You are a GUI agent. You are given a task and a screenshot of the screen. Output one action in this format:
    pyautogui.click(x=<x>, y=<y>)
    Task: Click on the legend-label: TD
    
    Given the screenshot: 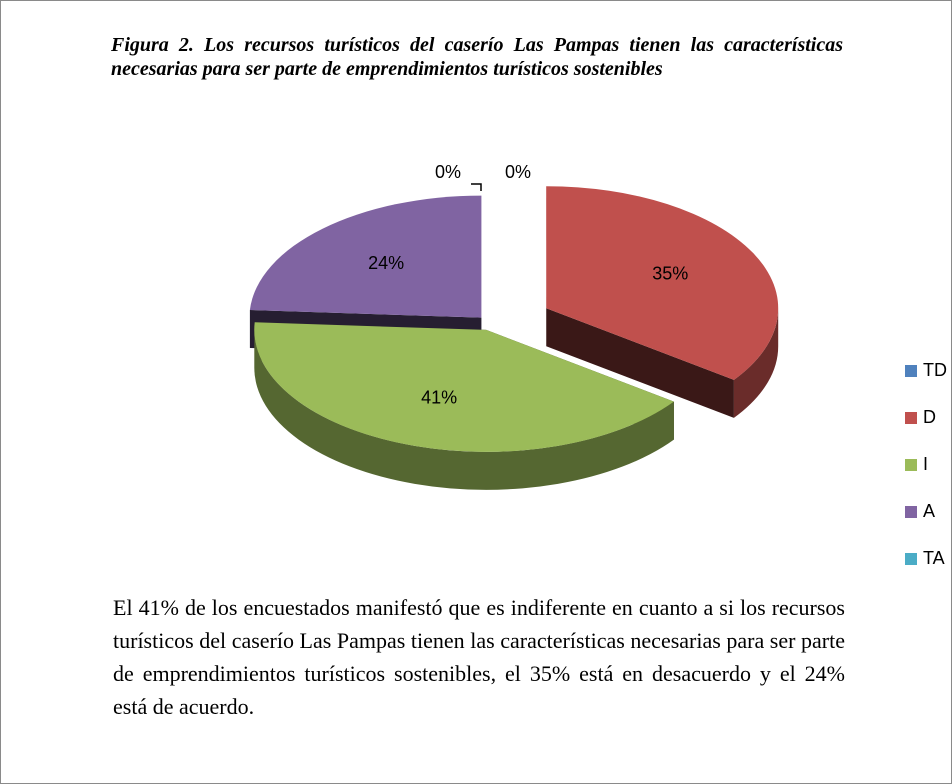 What is the action you would take?
    pyautogui.click(x=935, y=370)
    